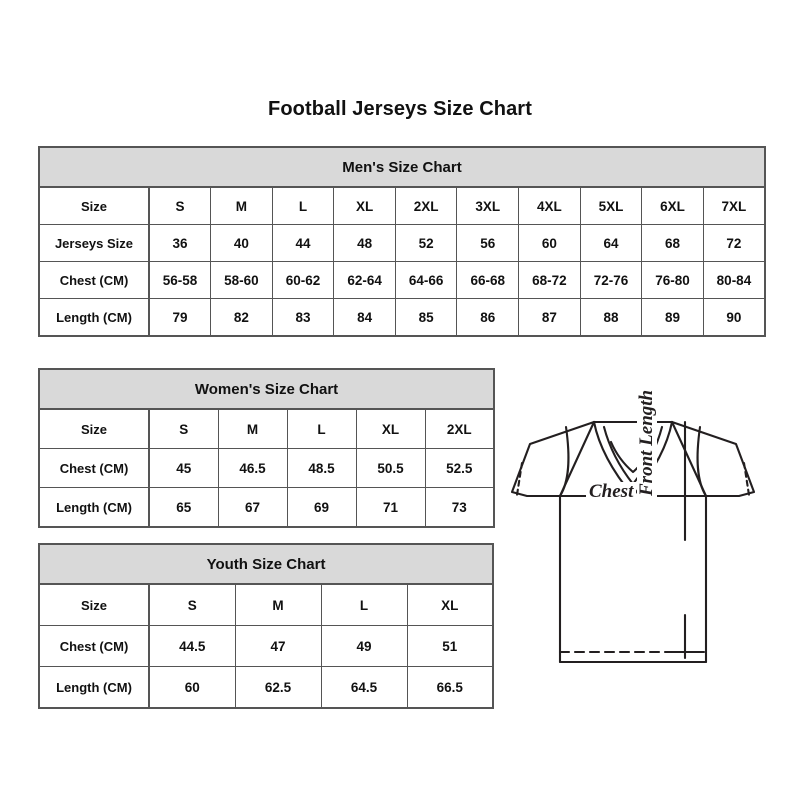 The height and width of the screenshot is (800, 800). Describe the element at coordinates (734, 243) in the screenshot. I see `table-cell: 72` at that location.